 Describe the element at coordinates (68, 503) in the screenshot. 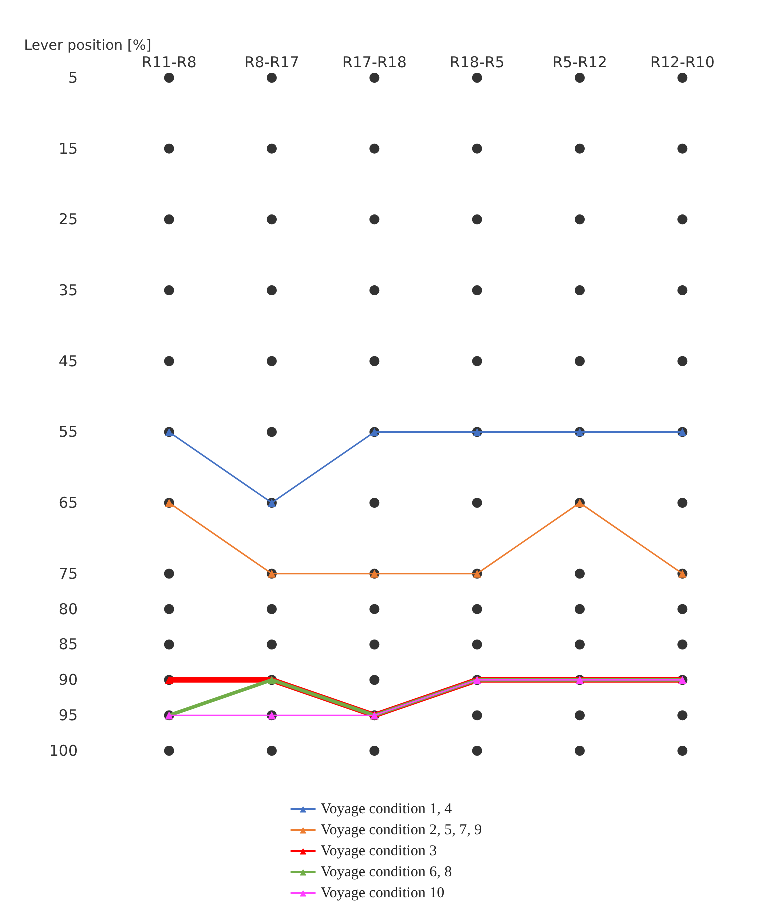

I see `y-tick-label: 65` at that location.